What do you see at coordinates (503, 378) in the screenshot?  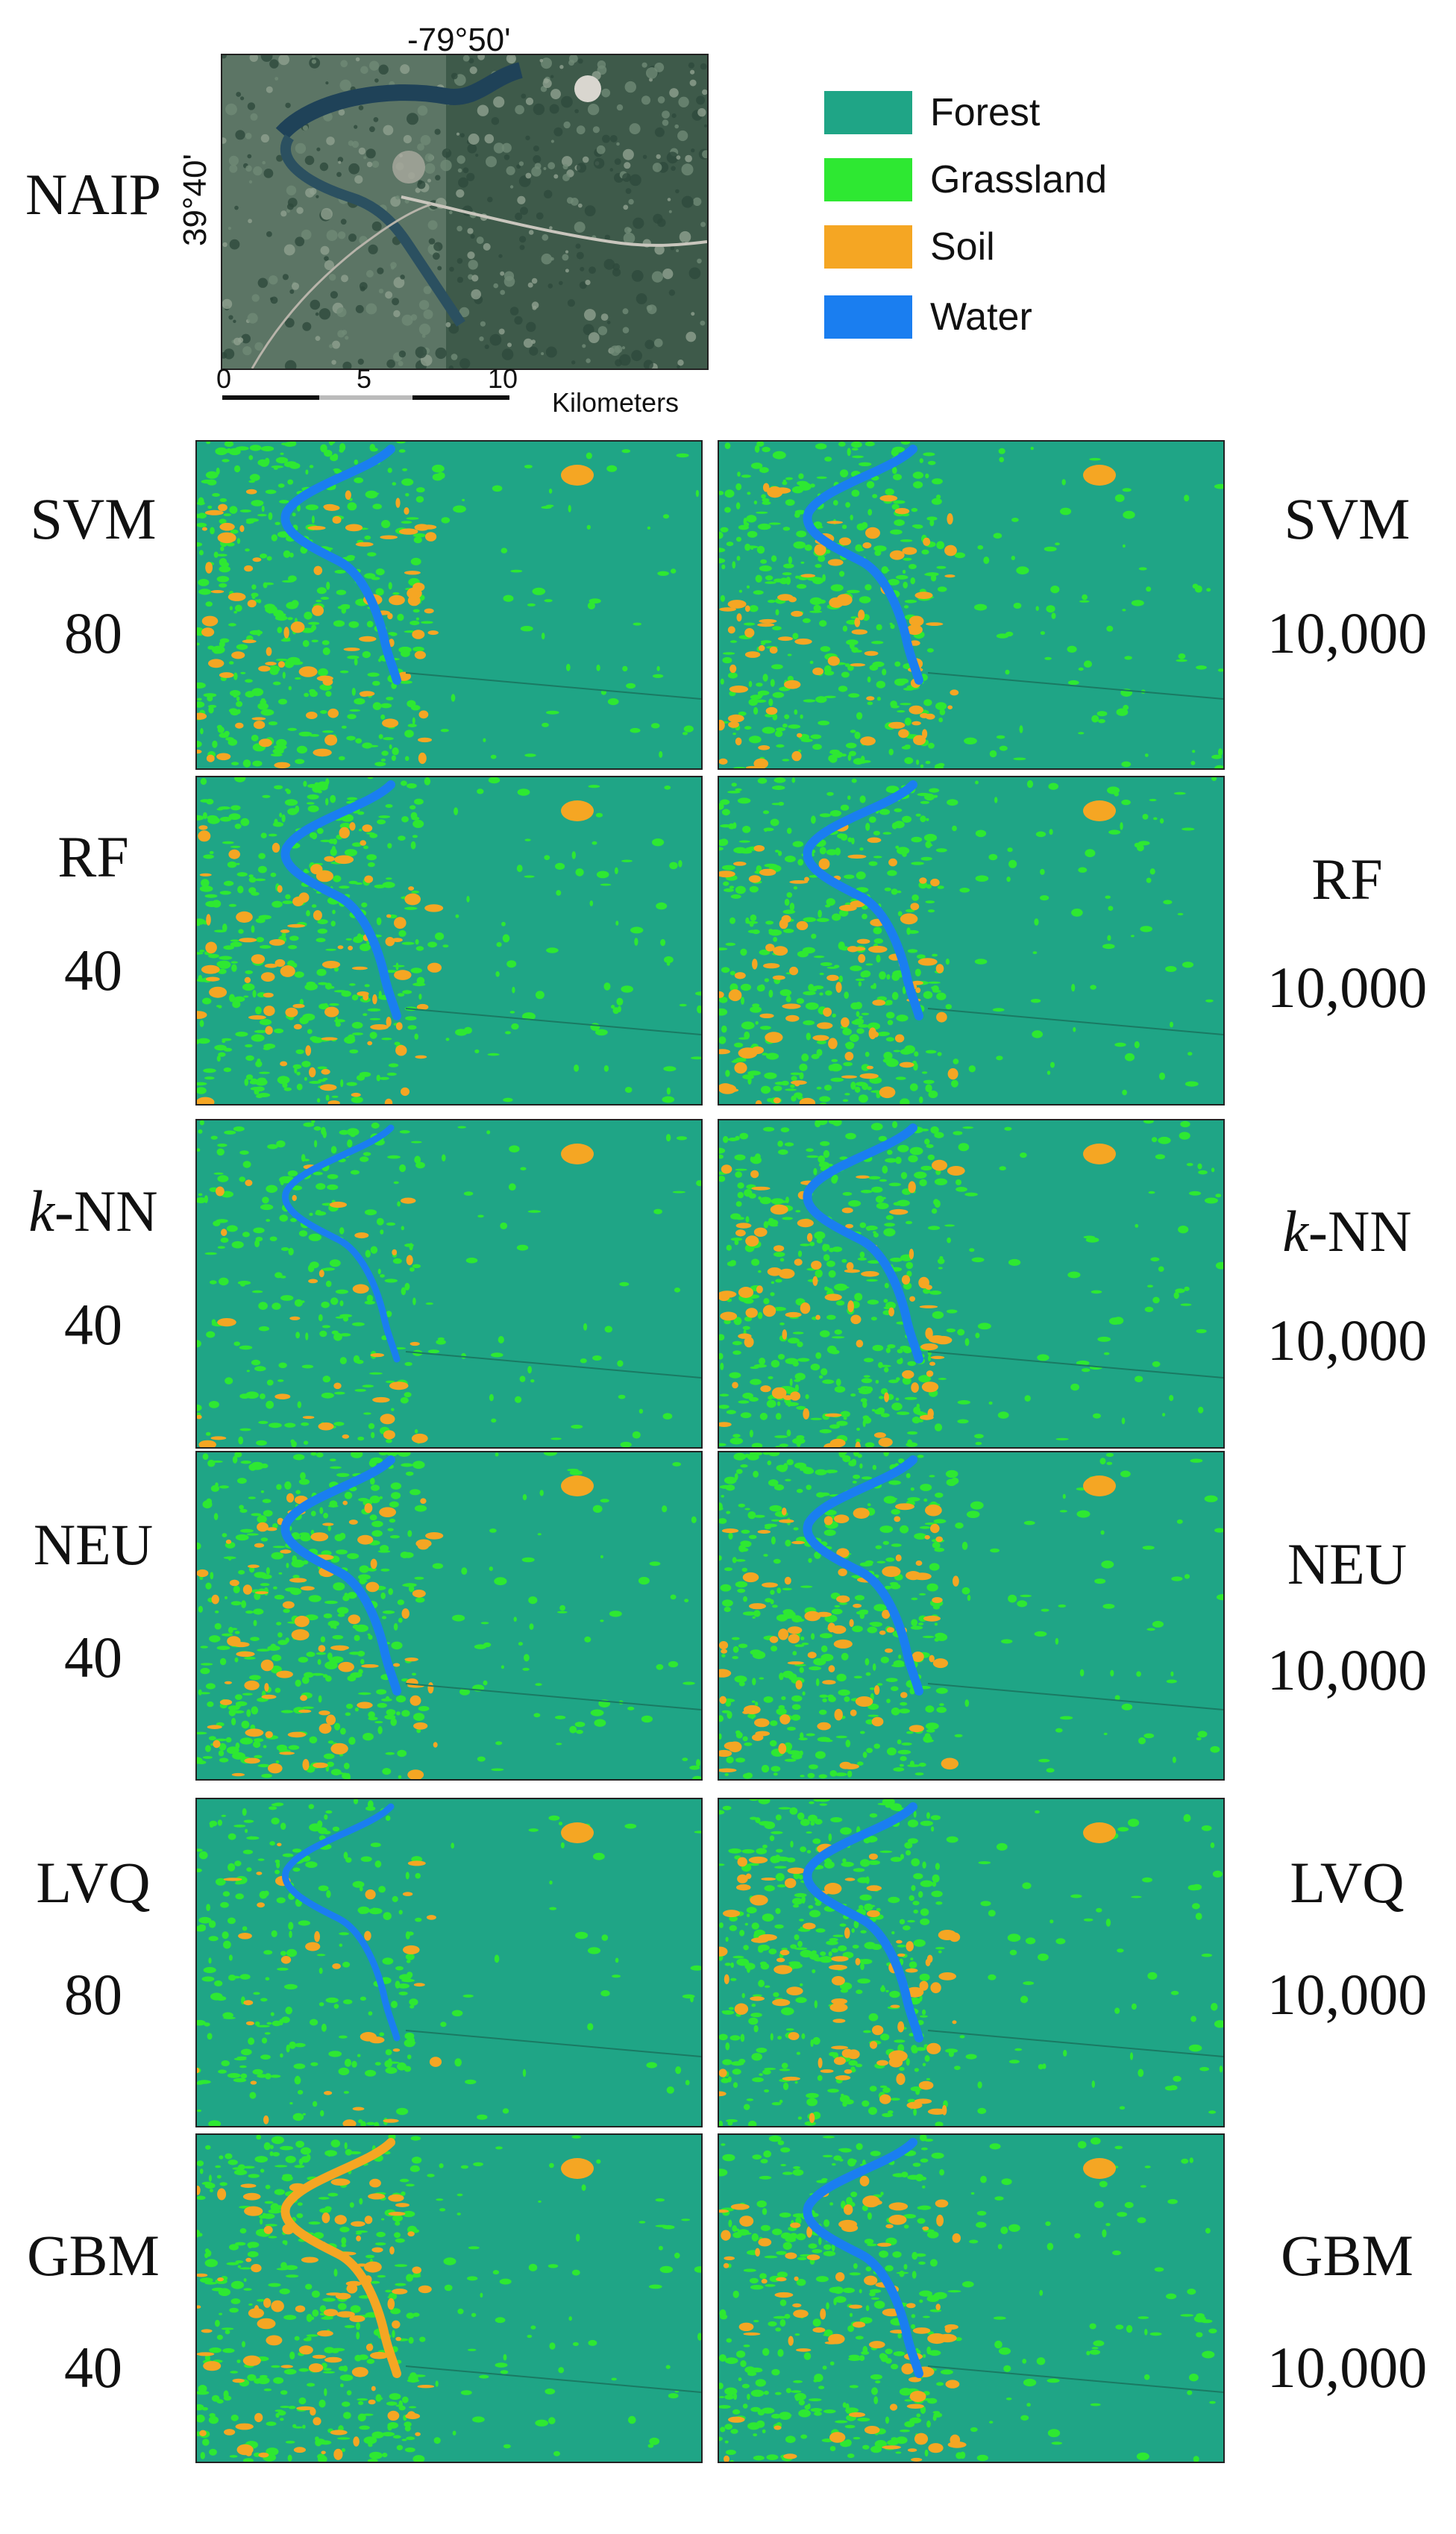 I see `scale-tick-10: 10` at bounding box center [503, 378].